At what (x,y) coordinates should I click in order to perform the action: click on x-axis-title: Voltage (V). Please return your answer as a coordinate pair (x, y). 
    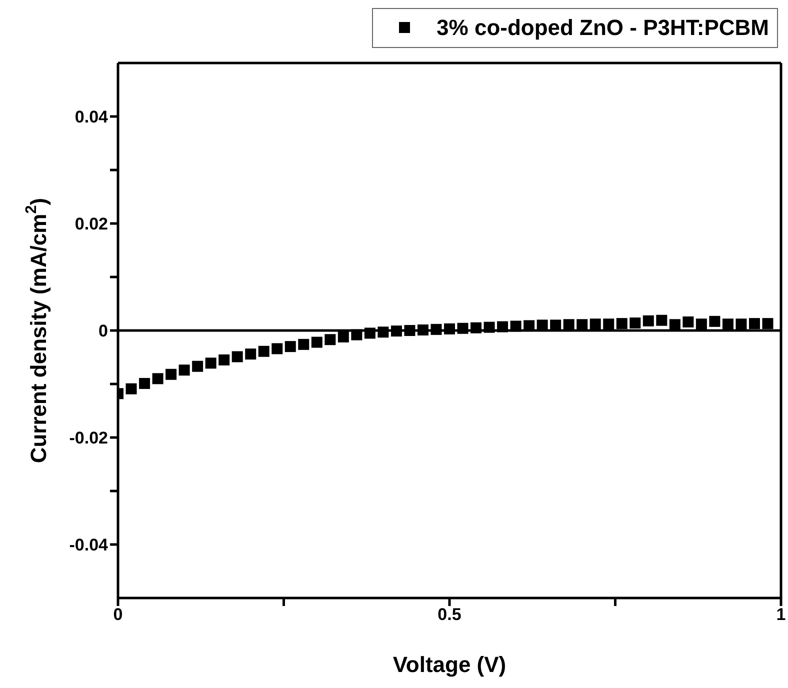
    Looking at the image, I should click on (449, 664).